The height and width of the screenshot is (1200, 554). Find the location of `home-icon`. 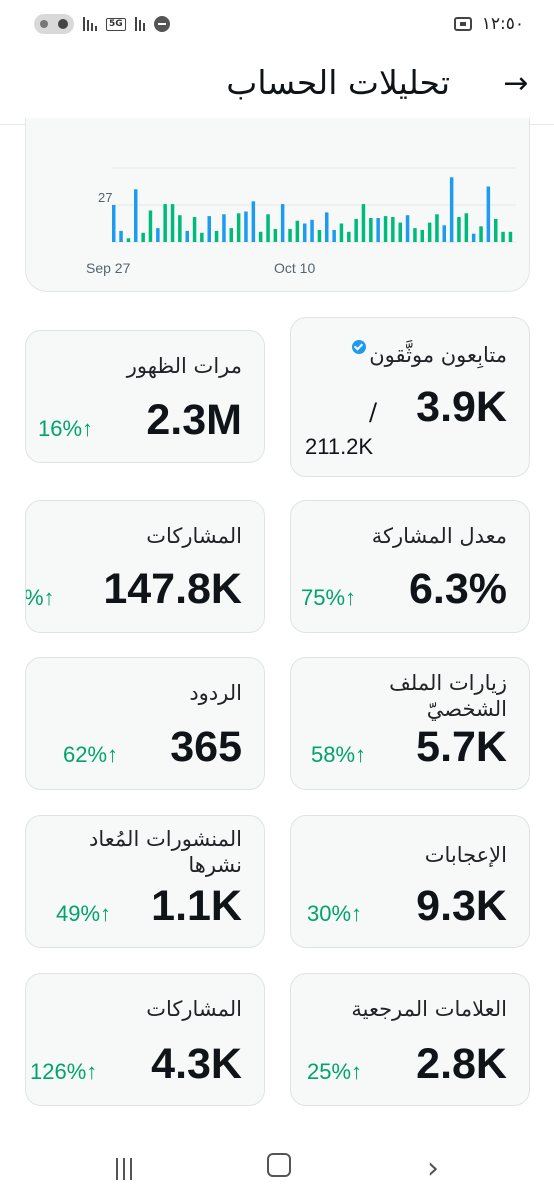

home-icon is located at coordinates (279, 1169).